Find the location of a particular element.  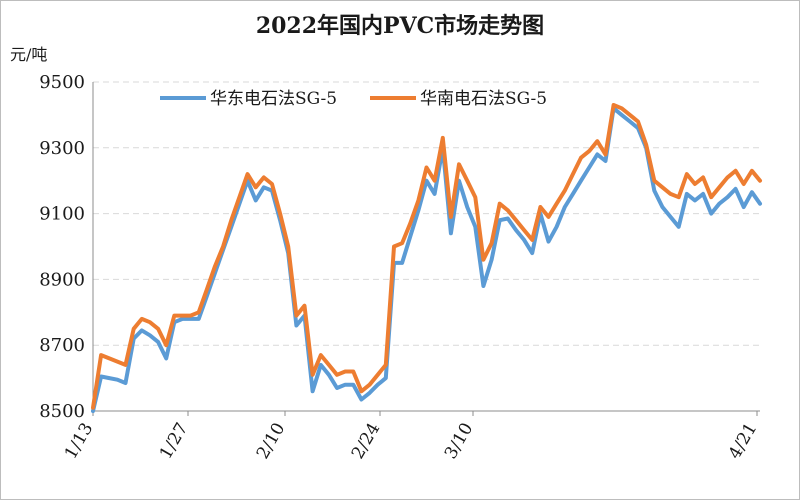

y-tick-label: 9300 is located at coordinates (62, 148).